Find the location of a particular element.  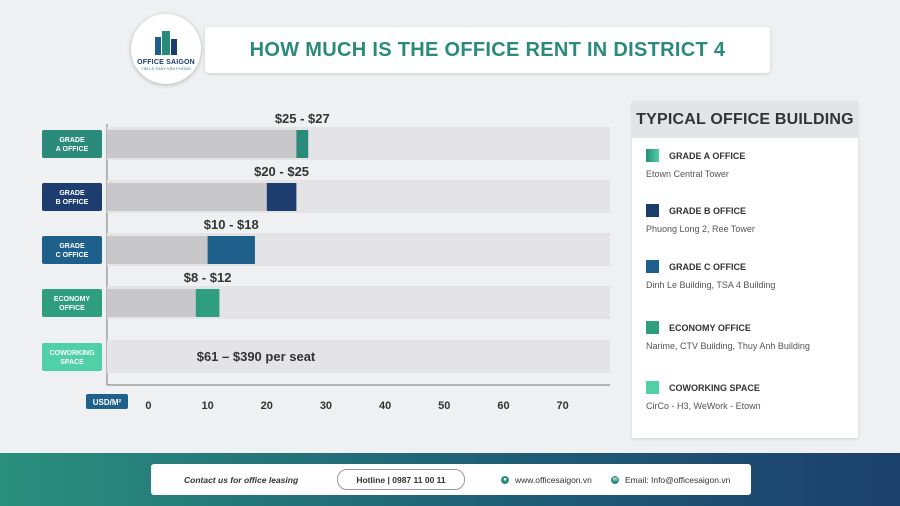

hotline-text: Hotline | 0987 11 00 11 is located at coordinates (401, 479).